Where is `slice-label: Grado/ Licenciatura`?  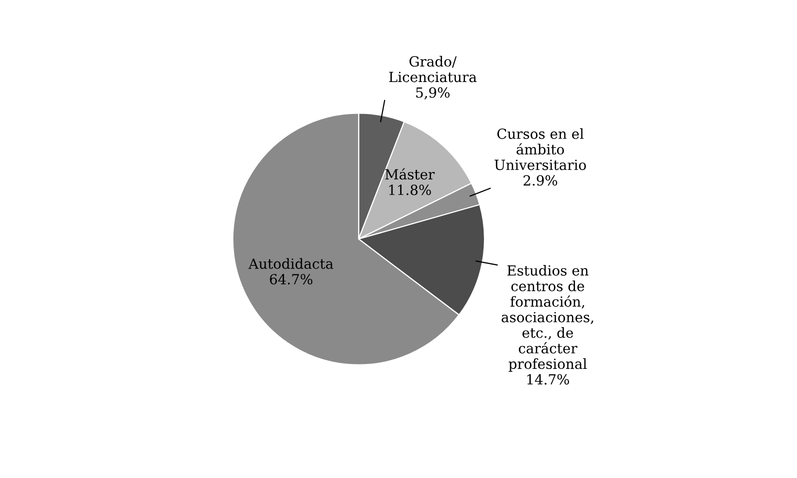
slice-label: Grado/ Licenciatura is located at coordinates (433, 69).